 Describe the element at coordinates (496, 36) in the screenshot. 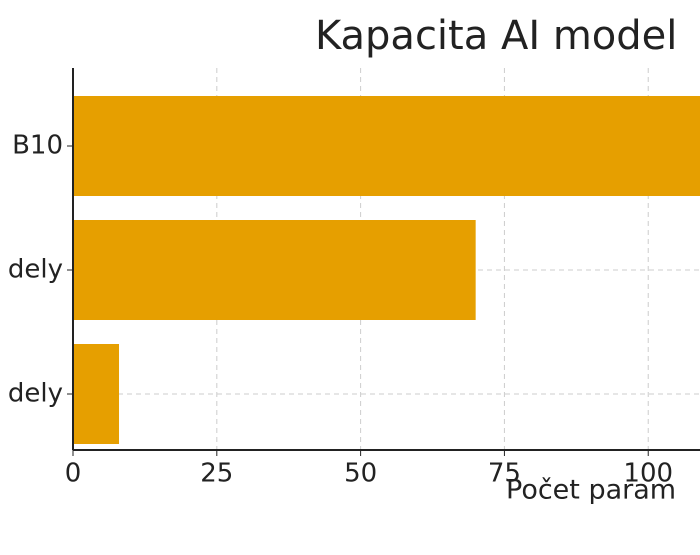

I see `chart-title: Kapacita AI model` at that location.